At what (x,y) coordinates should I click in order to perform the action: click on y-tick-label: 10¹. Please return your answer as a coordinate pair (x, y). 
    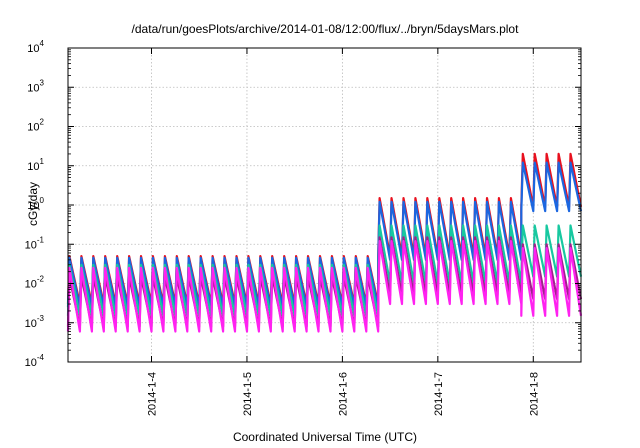
    Looking at the image, I should click on (35, 165).